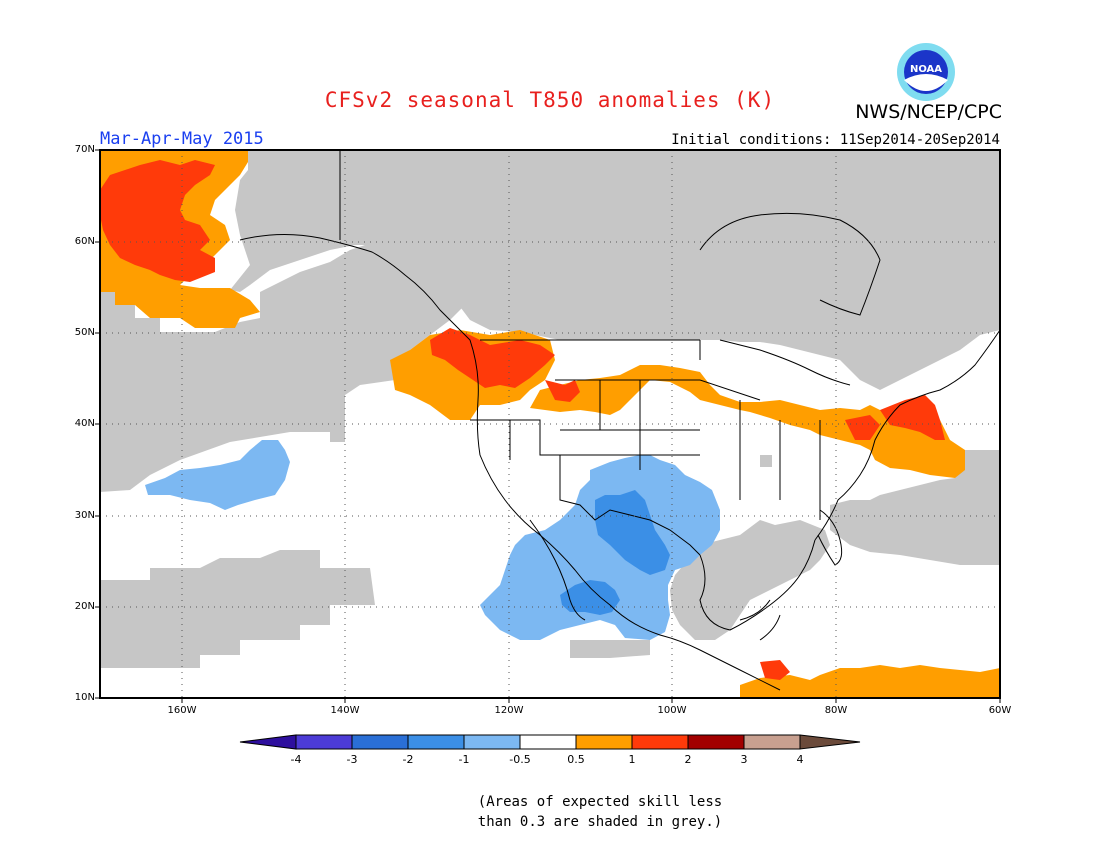  What do you see at coordinates (600, 802) in the screenshot?
I see `skill-note-line1: (Areas of expected skill less` at bounding box center [600, 802].